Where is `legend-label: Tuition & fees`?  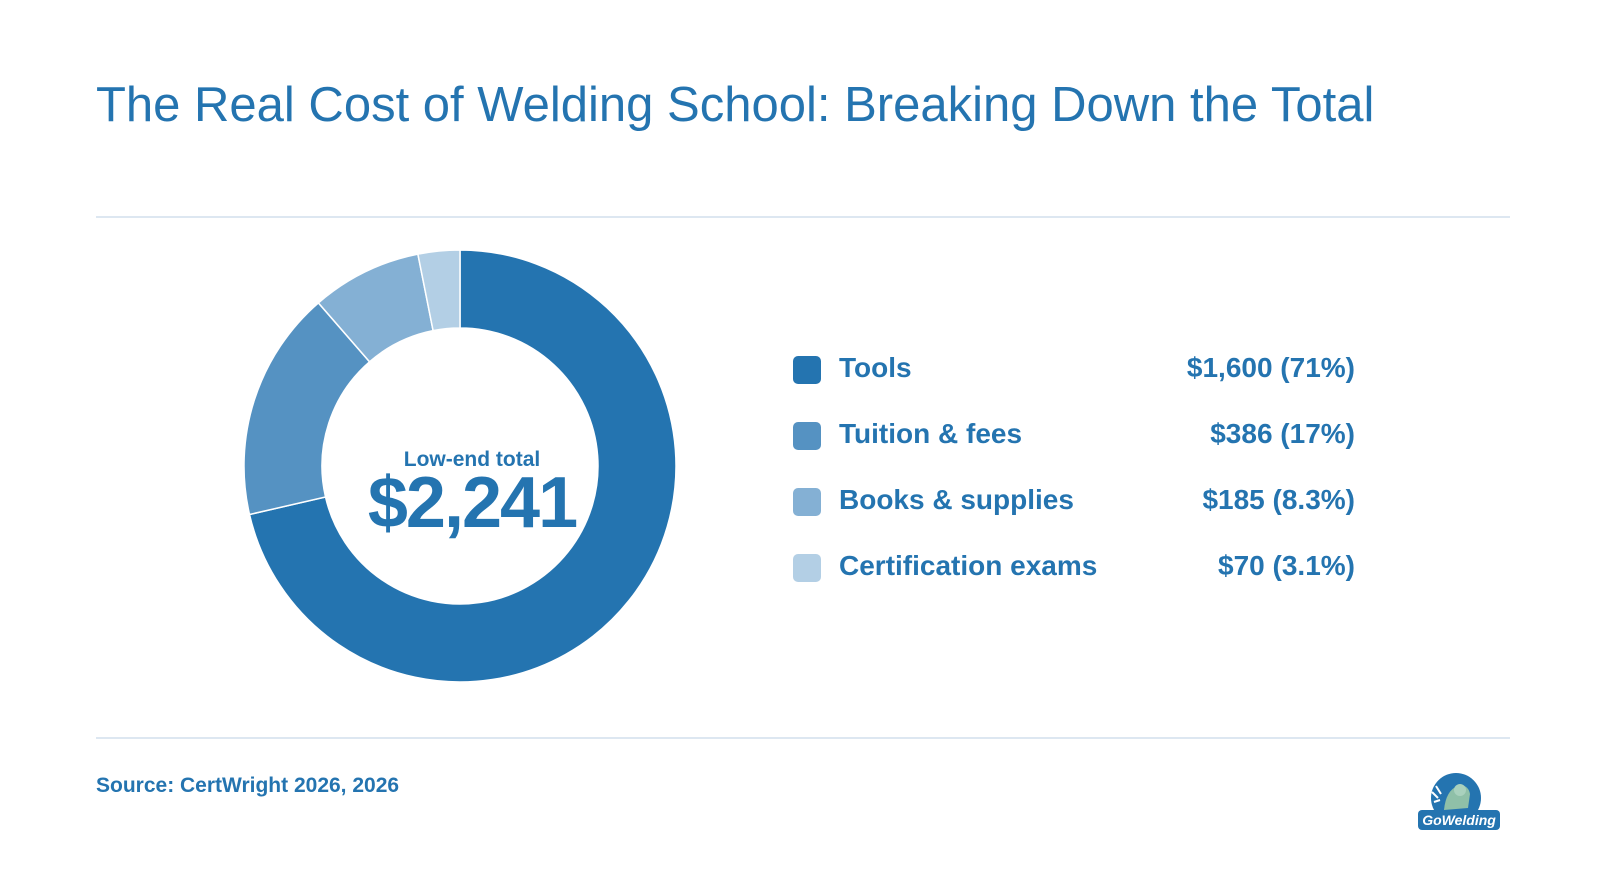 legend-label: Tuition & fees is located at coordinates (931, 433).